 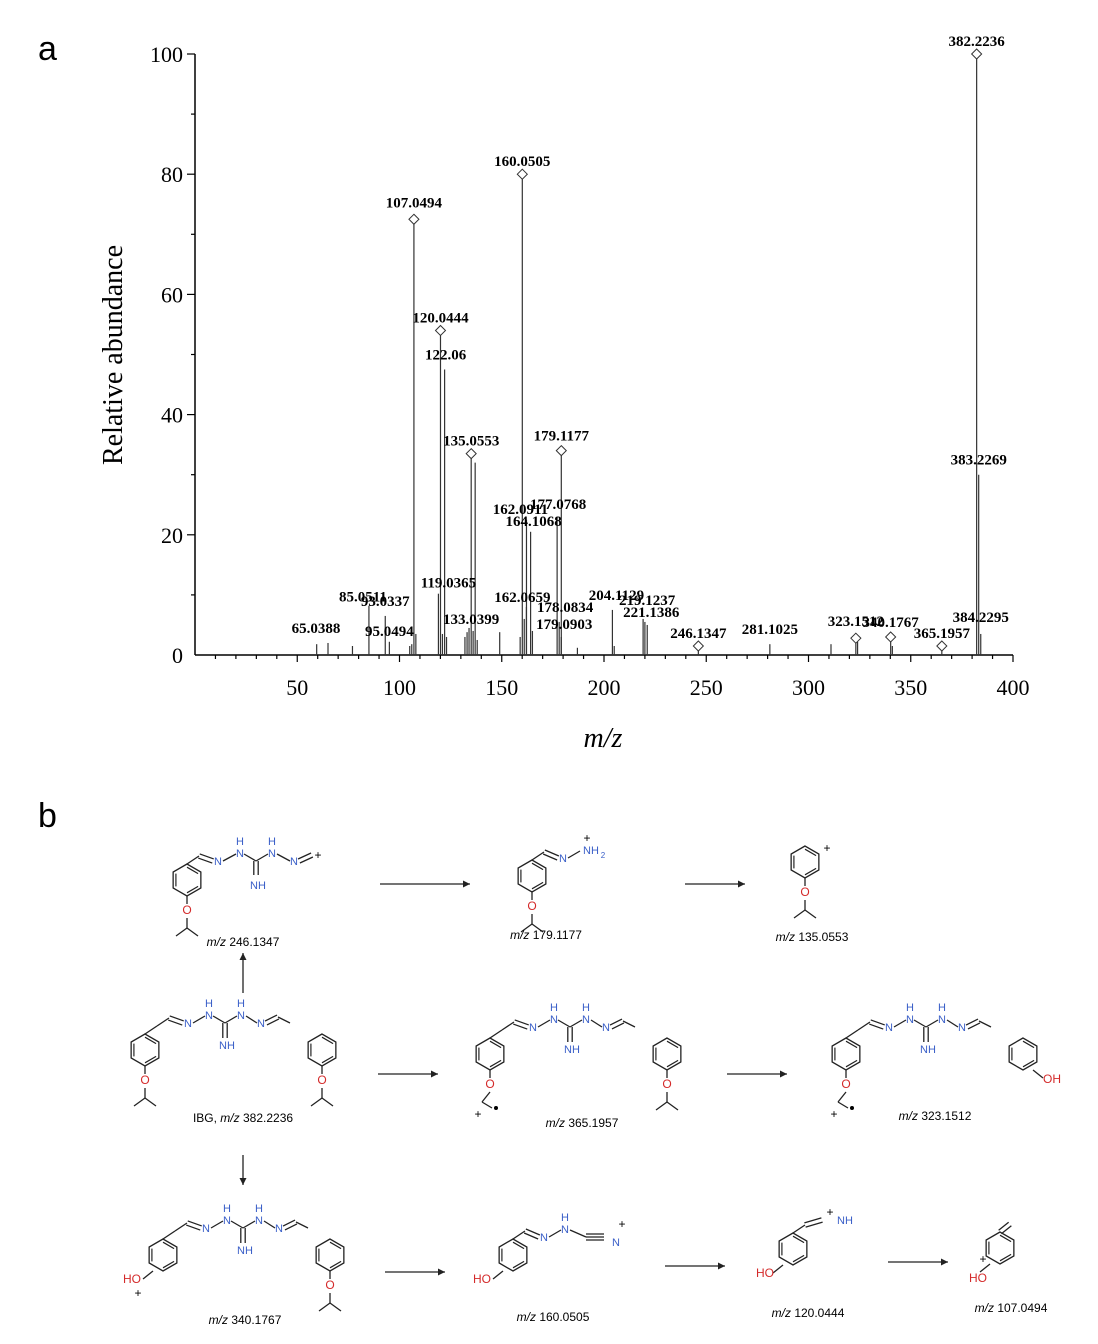 I want to click on mol-label-160: m/z 160.0505, so click(x=553, y=1317).